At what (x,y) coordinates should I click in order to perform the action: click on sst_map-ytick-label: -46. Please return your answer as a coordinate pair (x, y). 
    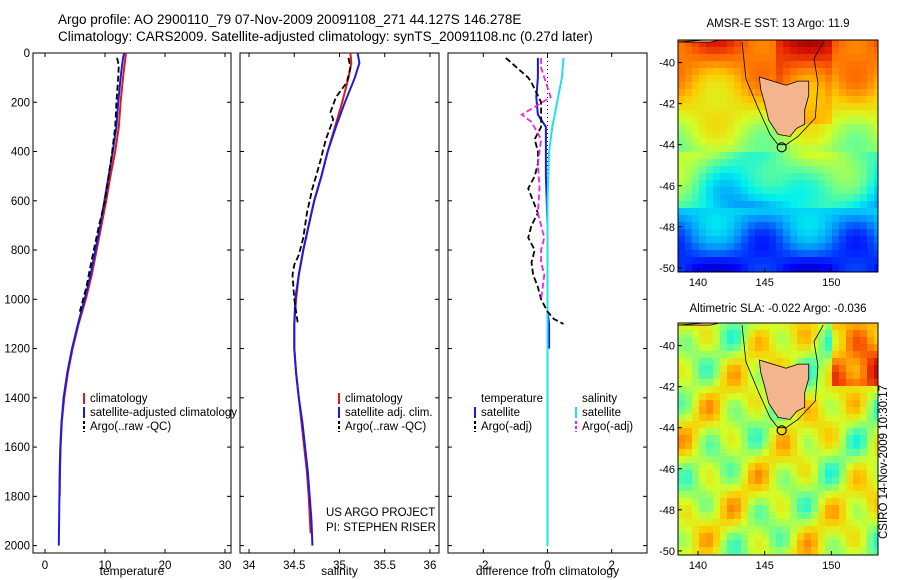
    Looking at the image, I should click on (667, 187).